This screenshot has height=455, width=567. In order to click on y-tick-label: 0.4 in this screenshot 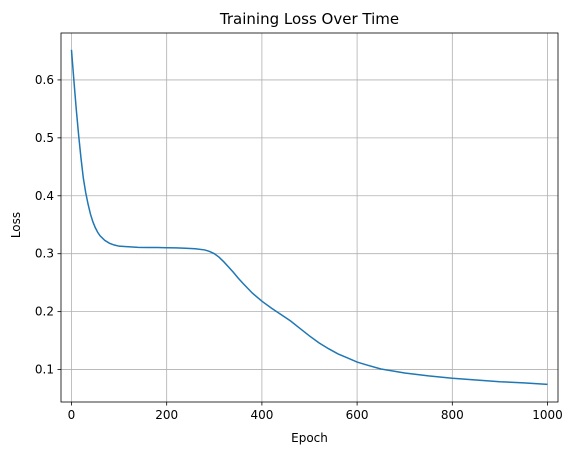, I will do `click(44, 196)`.